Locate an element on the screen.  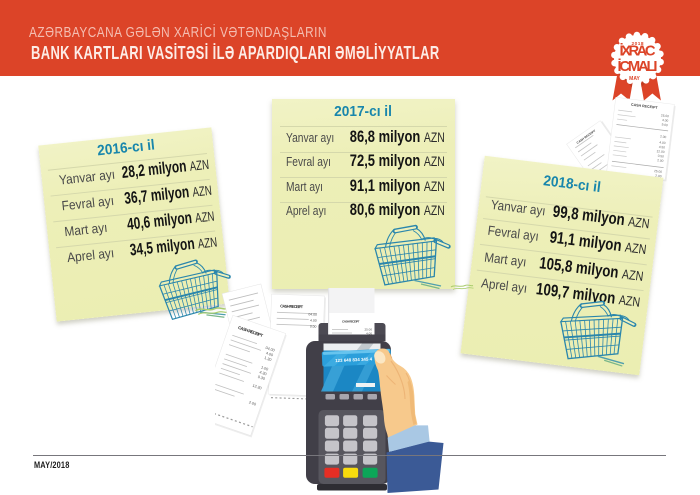
svg-text: İXRAC is located at coordinates (638, 51).